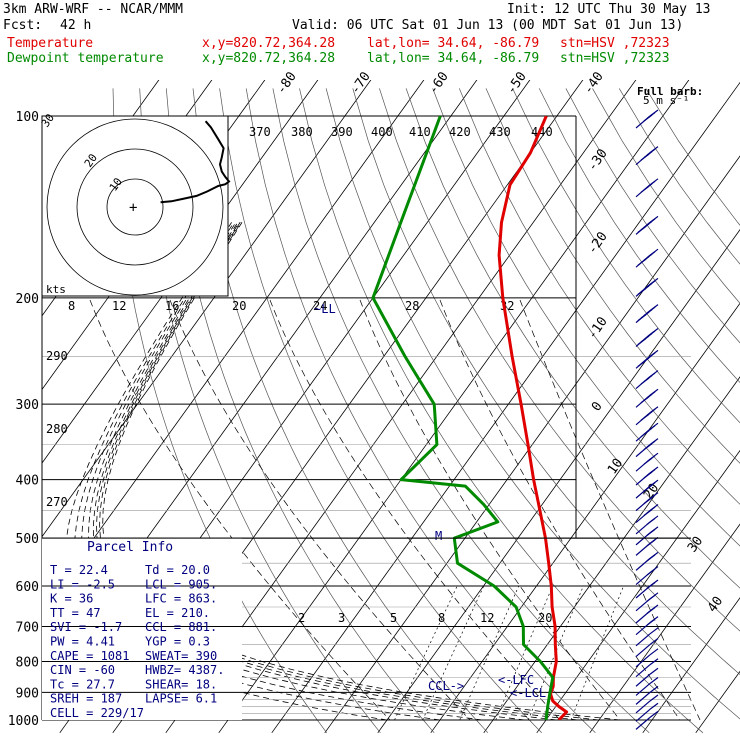 The height and width of the screenshot is (740, 740). I want to click on hodograph-frame, so click(135, 206).